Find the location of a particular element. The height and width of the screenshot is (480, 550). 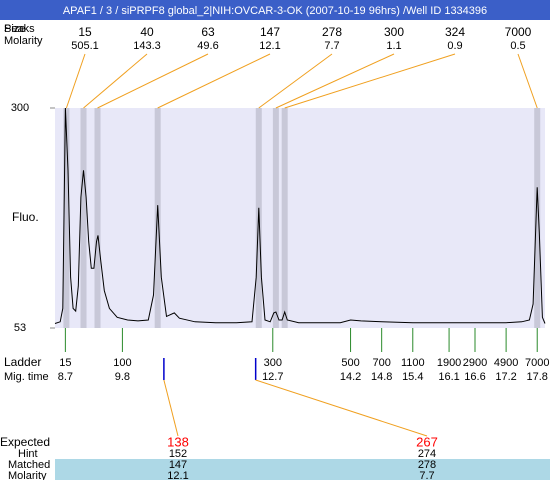

matched-value: 278 is located at coordinates (427, 465).